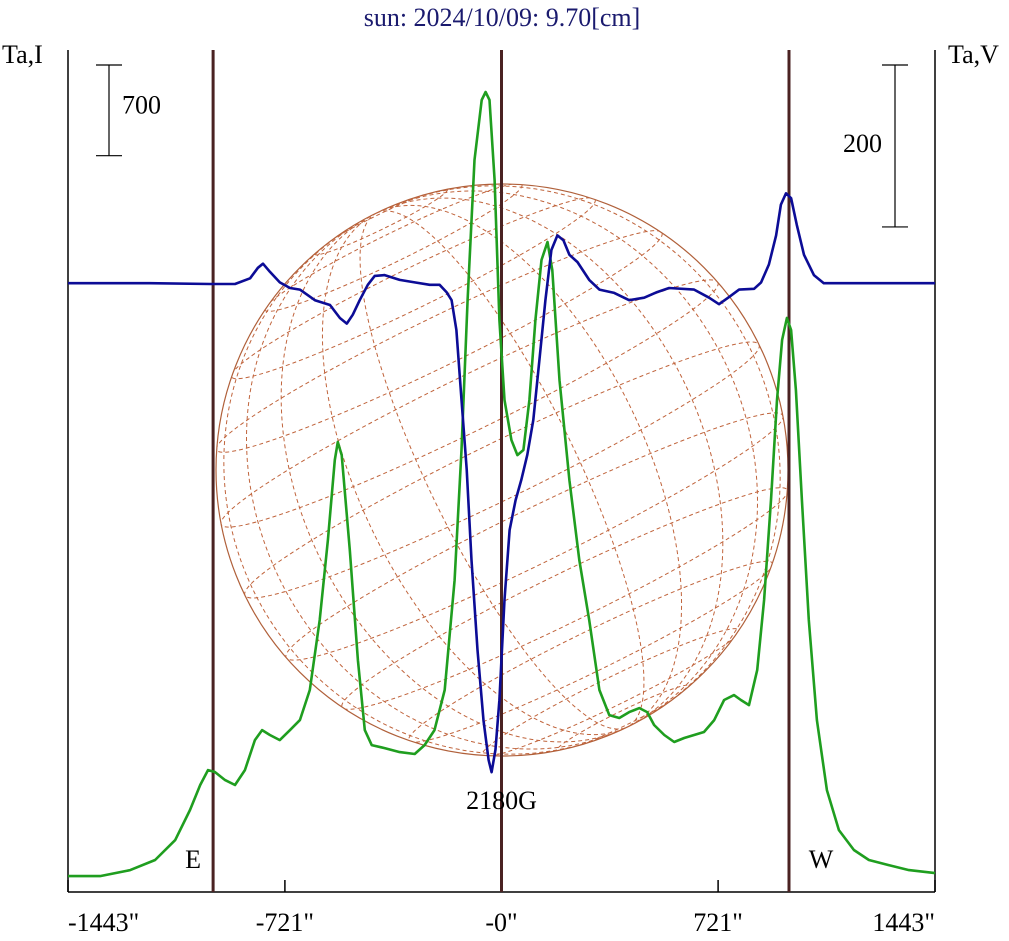  What do you see at coordinates (821, 859) in the screenshot?
I see `marker-label: W` at bounding box center [821, 859].